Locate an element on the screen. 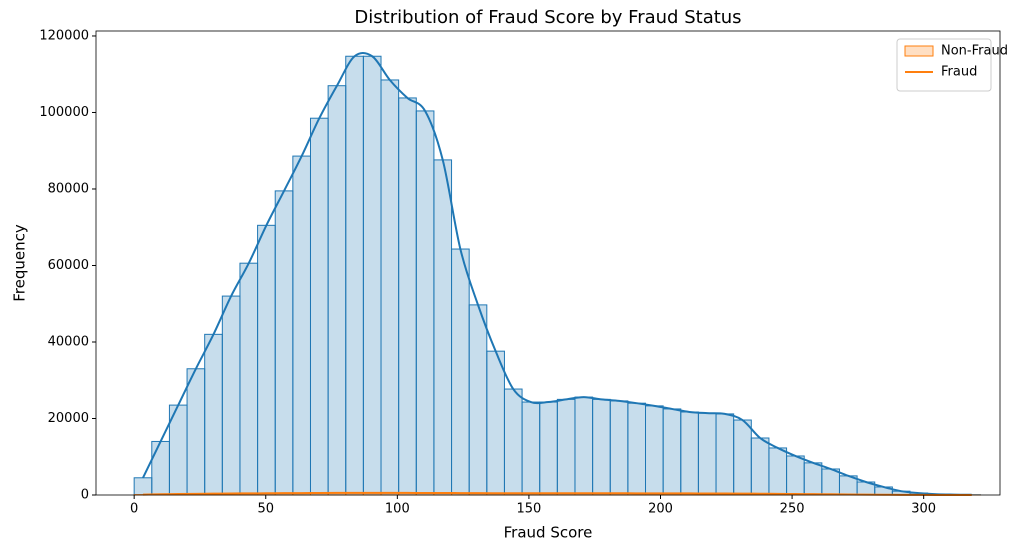  y-tick-label: 120000 is located at coordinates (64, 35).